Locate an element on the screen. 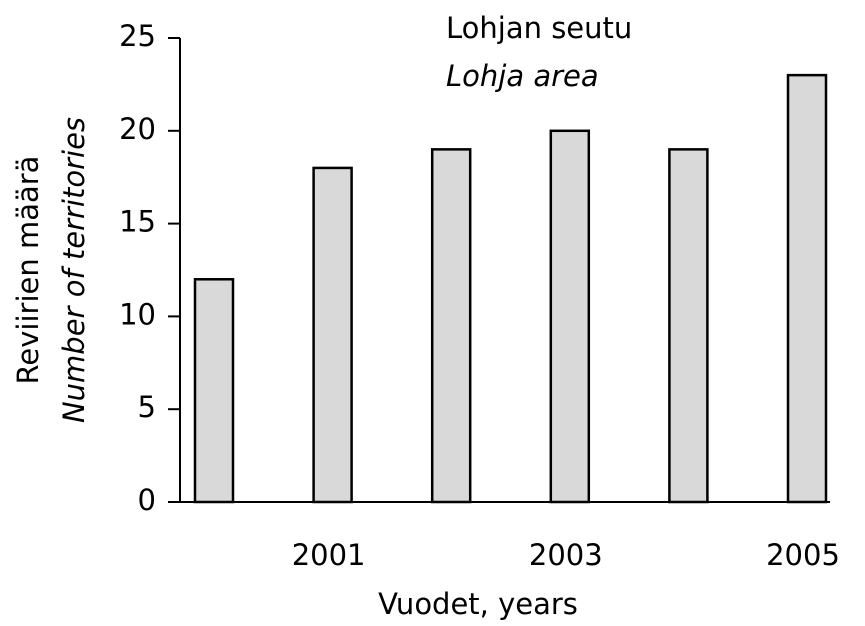  chart-title: Lohjan seutu is located at coordinates (539, 28).